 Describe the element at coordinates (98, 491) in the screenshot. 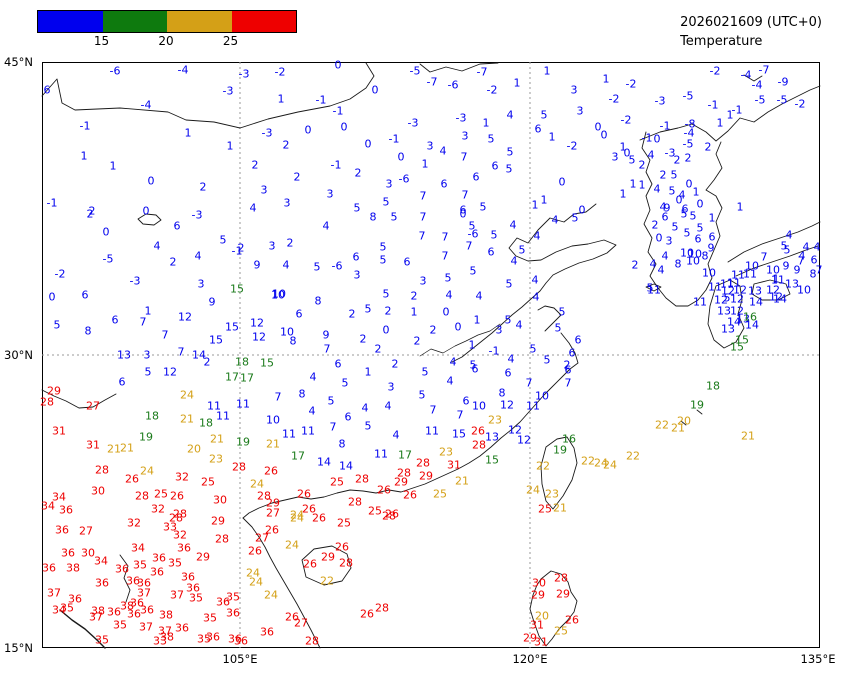

I see `temp-value: 30` at that location.